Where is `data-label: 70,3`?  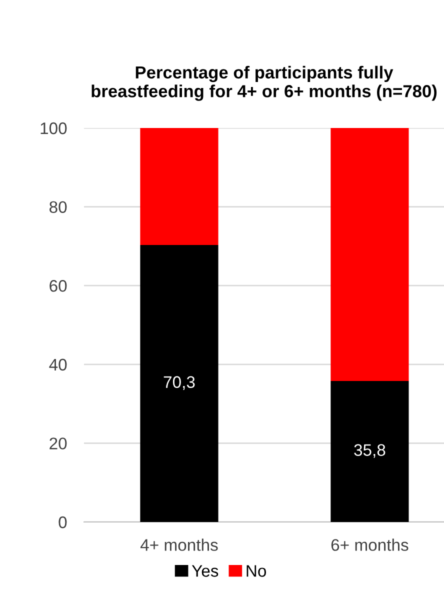 data-label: 70,3 is located at coordinates (179, 383).